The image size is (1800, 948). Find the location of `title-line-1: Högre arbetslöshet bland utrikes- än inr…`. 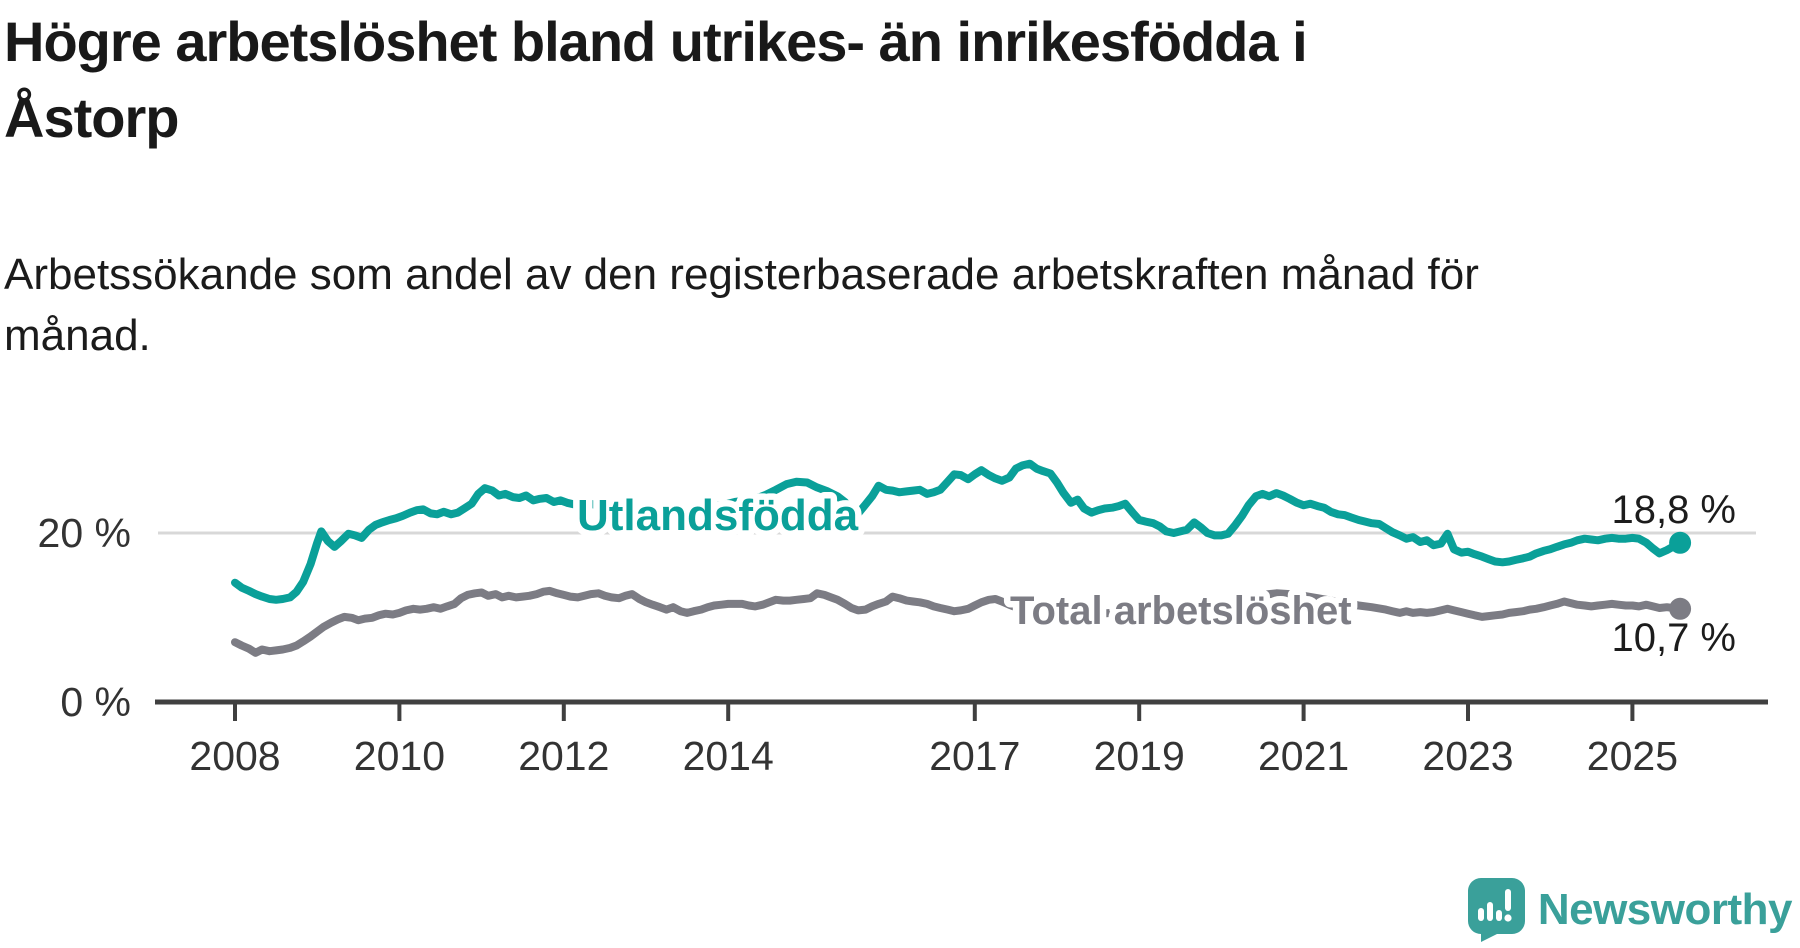

title-line-1: Högre arbetslöshet bland utrikes- än inr… is located at coordinates (656, 41).